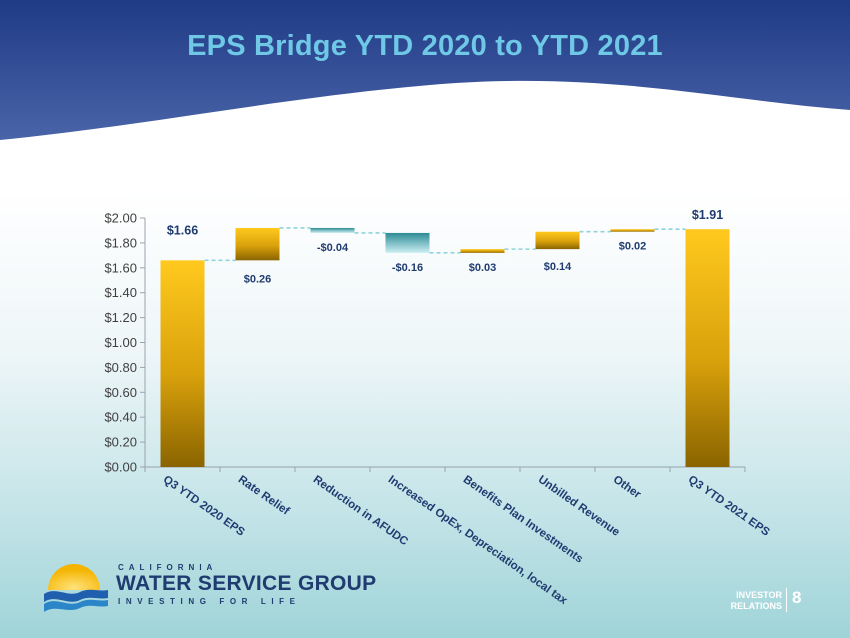 The image size is (850, 638). What do you see at coordinates (797, 597) in the screenshot?
I see `page-number: 8` at bounding box center [797, 597].